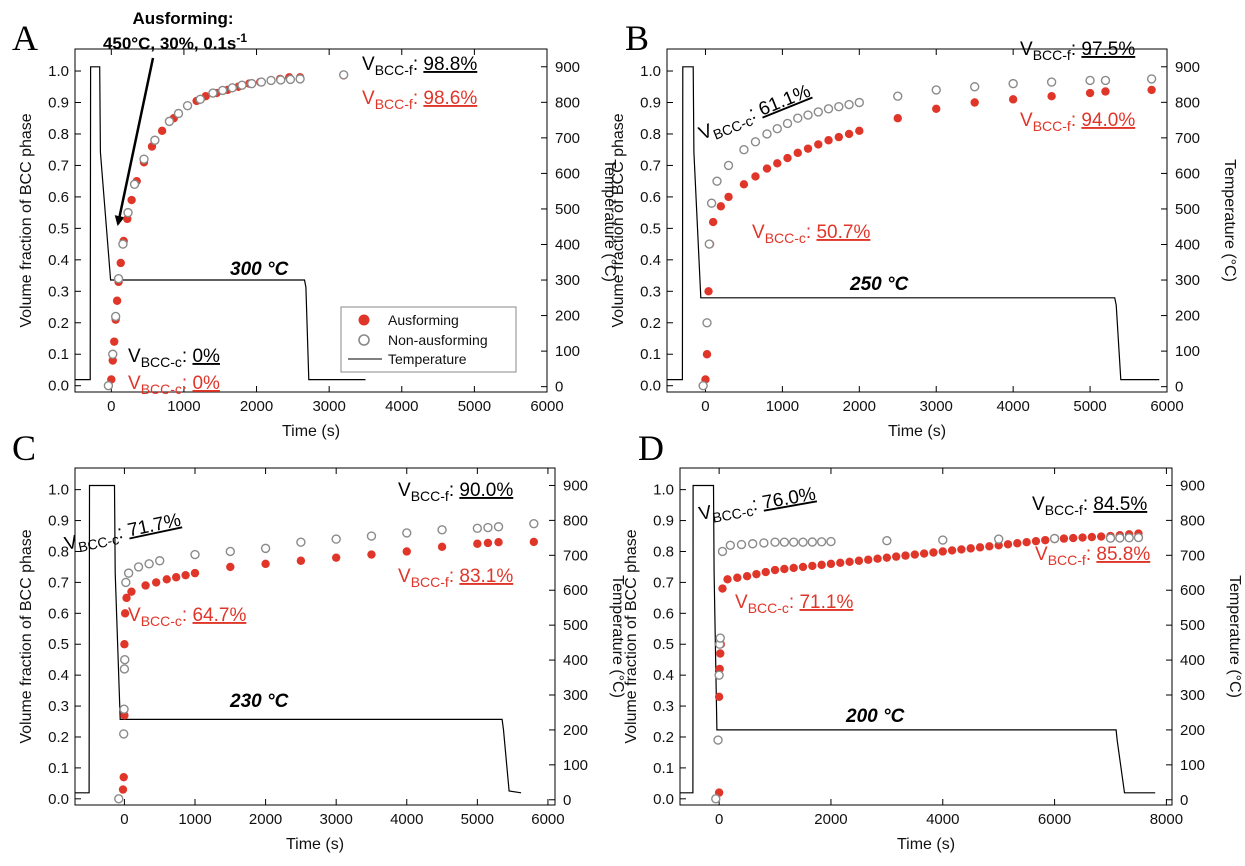 This screenshot has width=1245, height=866. What do you see at coordinates (175, 42) in the screenshot?
I see `ausforming-note-line2: 450°C, 30%, 0.1s-1` at bounding box center [175, 42].